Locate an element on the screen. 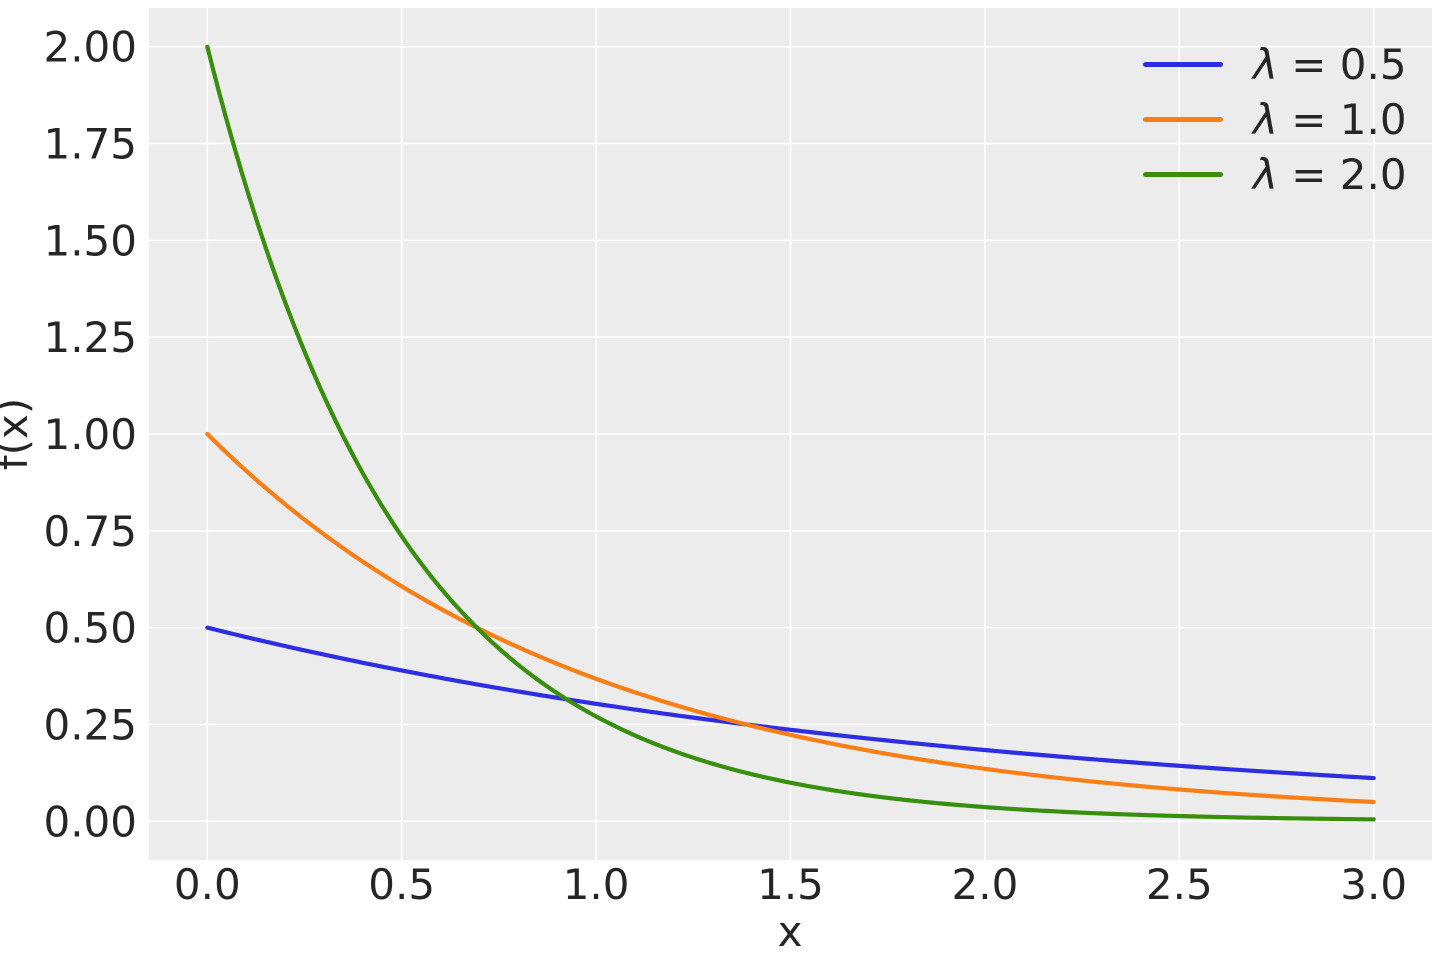  legend-item-lambda-0.5: λ = 0.5 is located at coordinates (1275, 64).